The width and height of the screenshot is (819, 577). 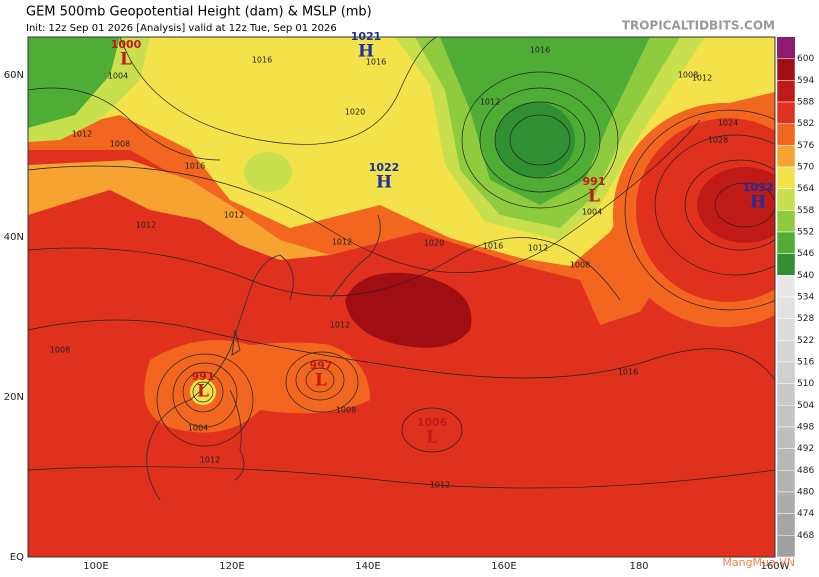 I want to click on isobar-label: 1020, so click(x=434, y=243).